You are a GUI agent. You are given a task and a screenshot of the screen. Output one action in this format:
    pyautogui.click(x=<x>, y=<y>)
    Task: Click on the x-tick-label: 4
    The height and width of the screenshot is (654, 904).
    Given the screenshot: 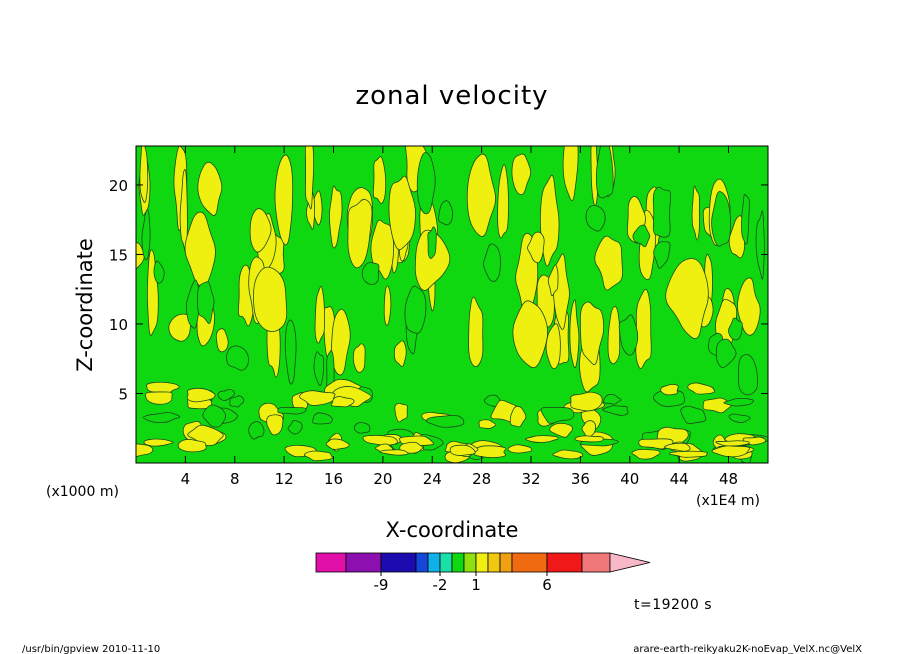 What is the action you would take?
    pyautogui.click(x=186, y=479)
    